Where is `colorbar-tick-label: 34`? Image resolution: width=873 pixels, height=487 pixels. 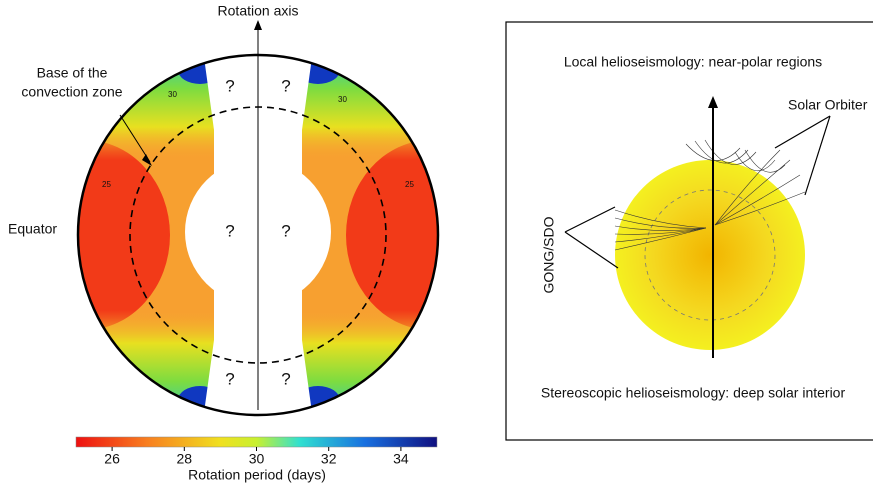 colorbar-tick-label: 34 is located at coordinates (401, 459).